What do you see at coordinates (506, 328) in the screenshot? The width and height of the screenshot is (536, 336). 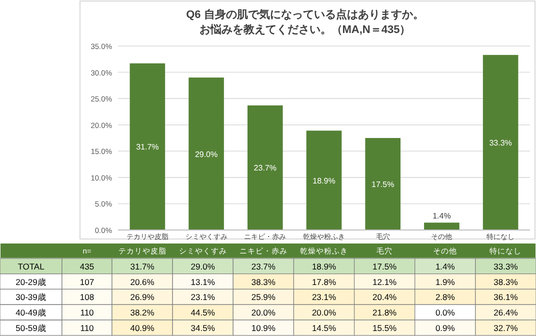 I see `data-label: 32.7%` at bounding box center [506, 328].